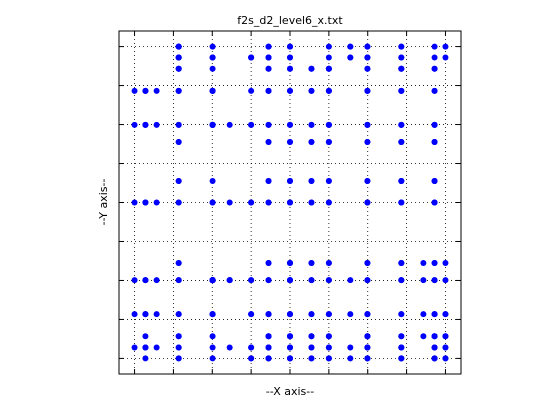  Describe the element at coordinates (290, 391) in the screenshot. I see `x-axis-label: --X axis--` at that location.